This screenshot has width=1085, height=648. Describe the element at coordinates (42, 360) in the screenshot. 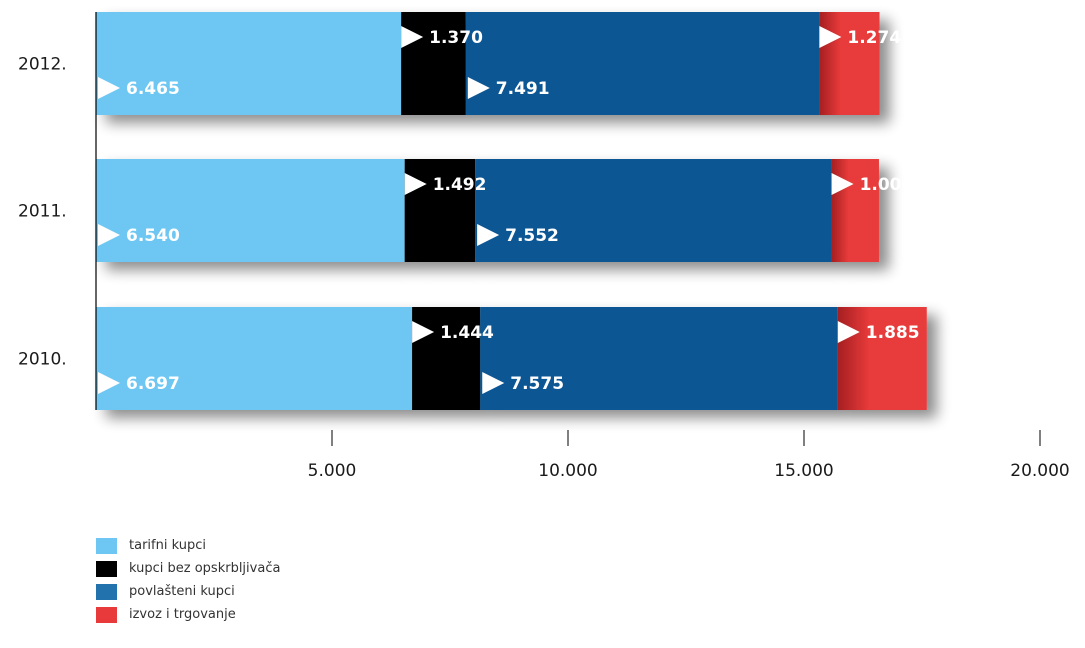

I see `category-label: 2010.` at that location.